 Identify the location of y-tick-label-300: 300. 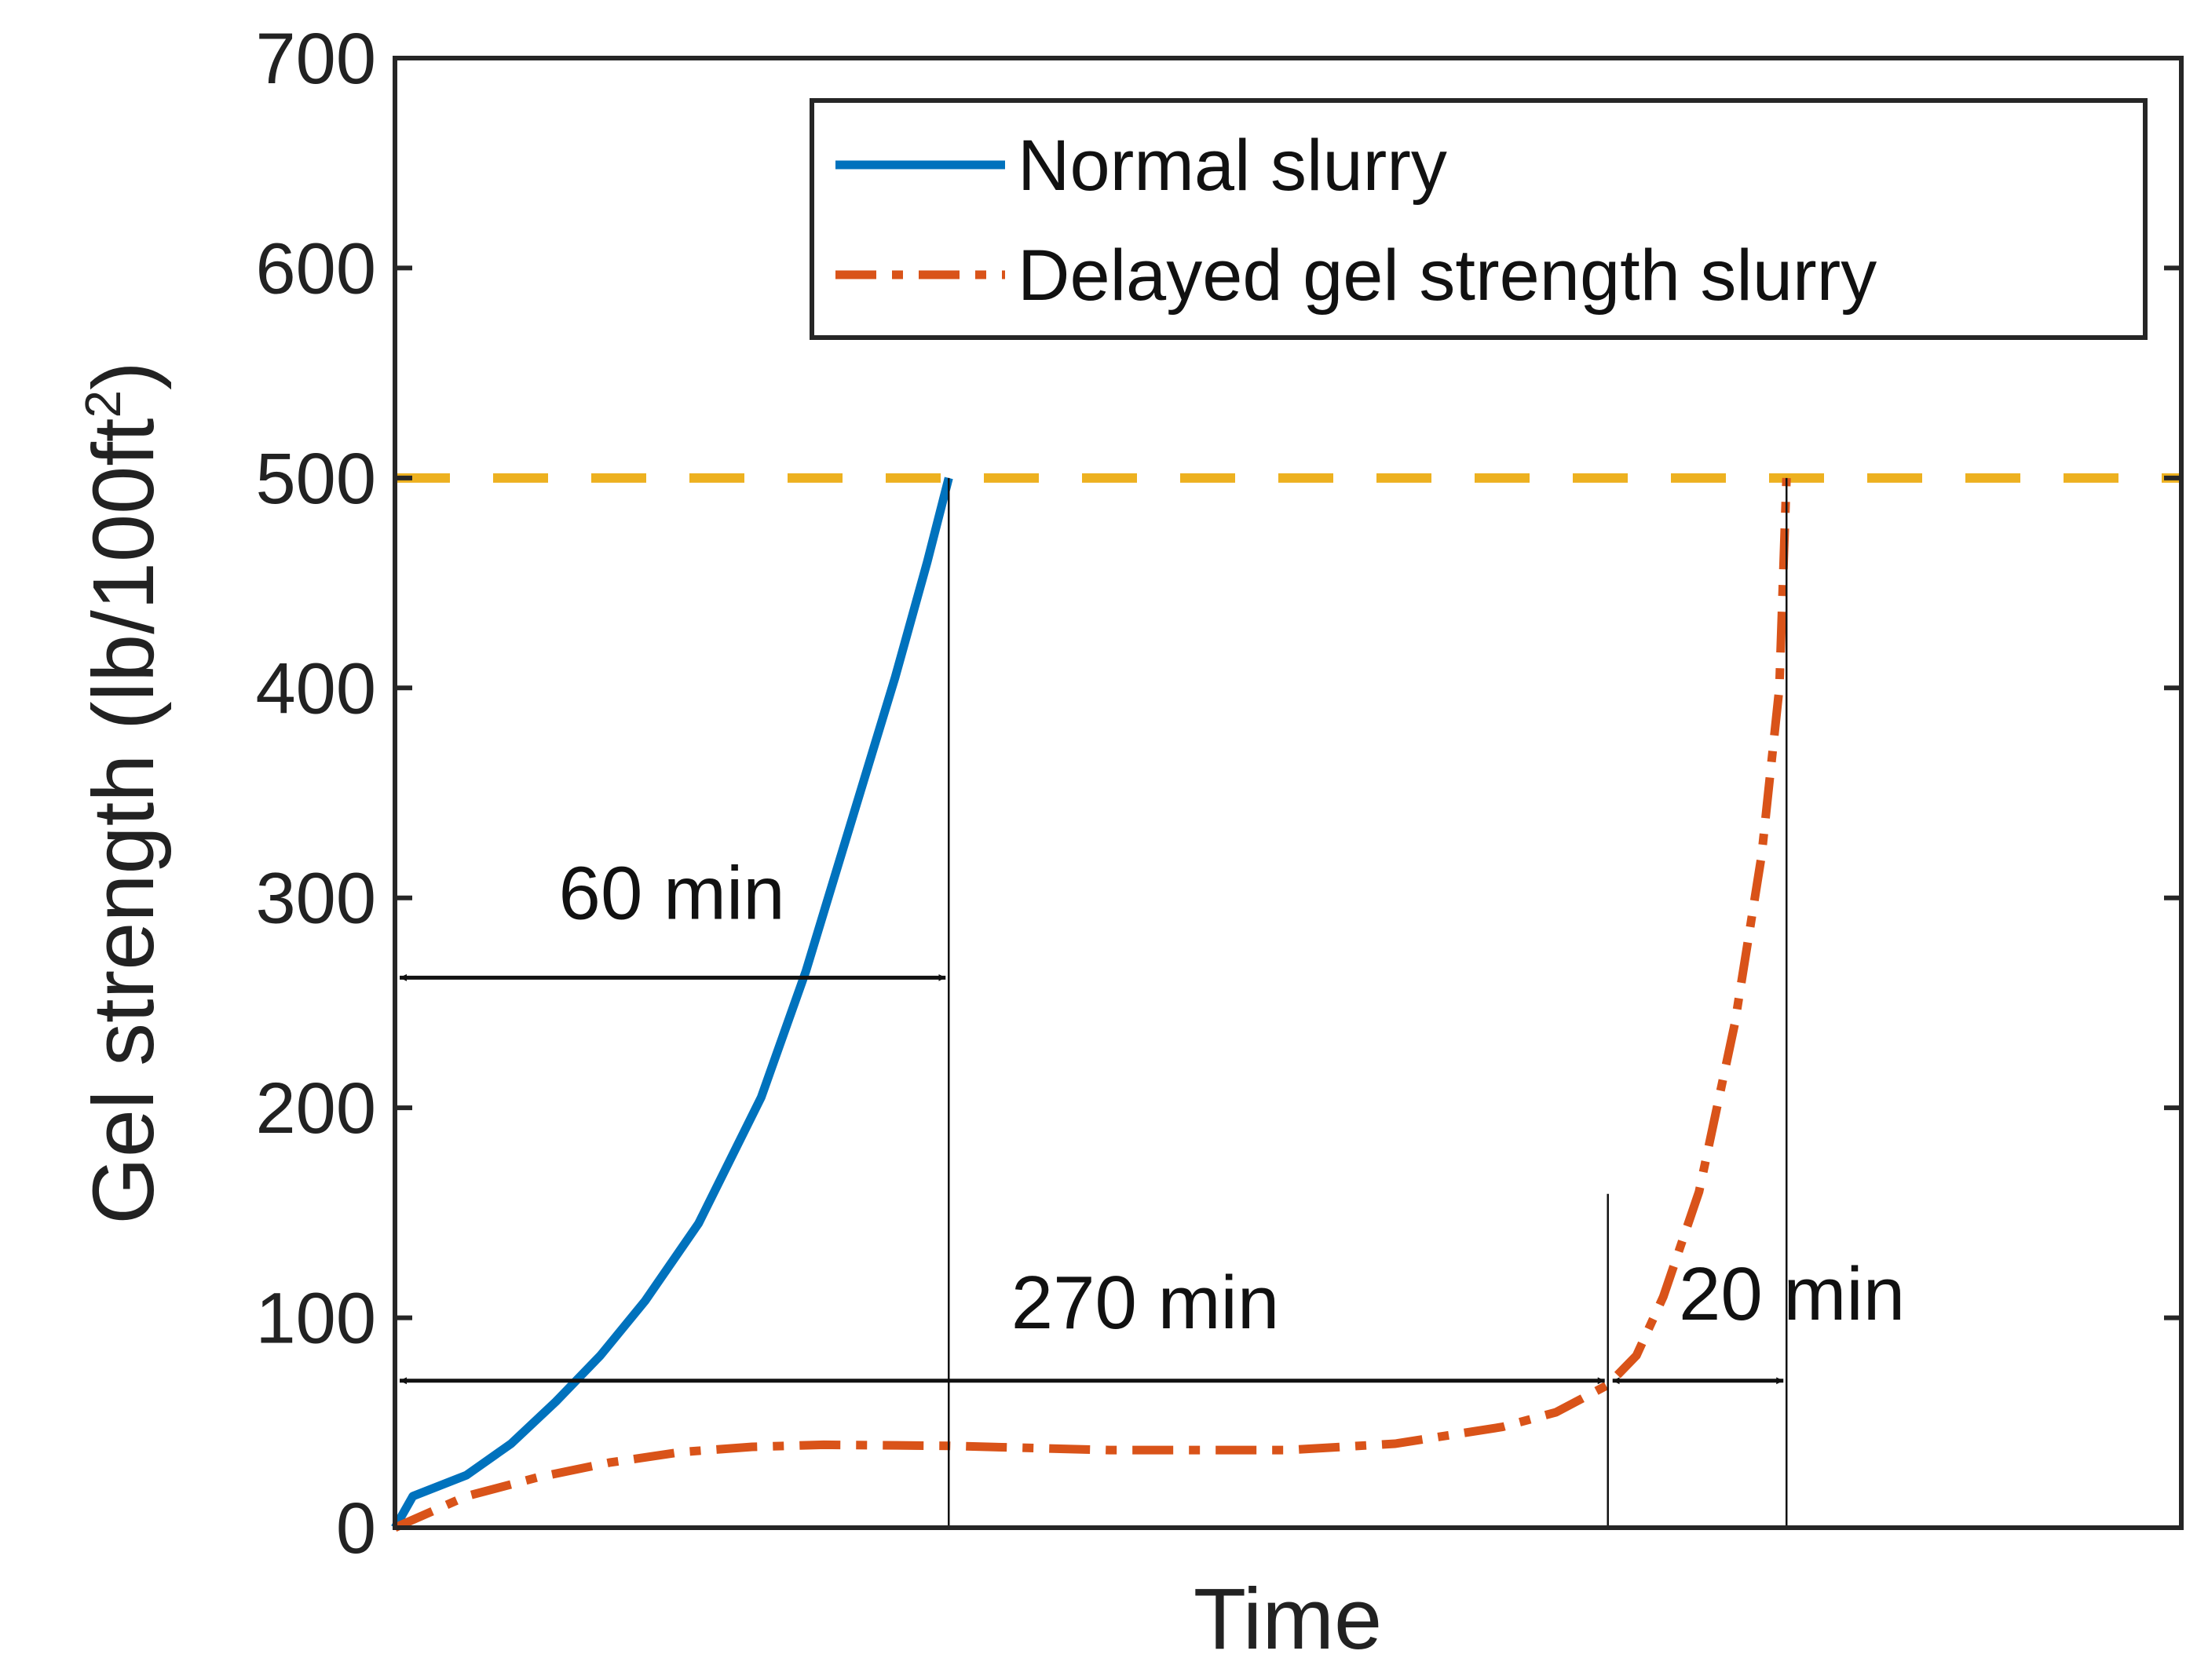
(316, 899).